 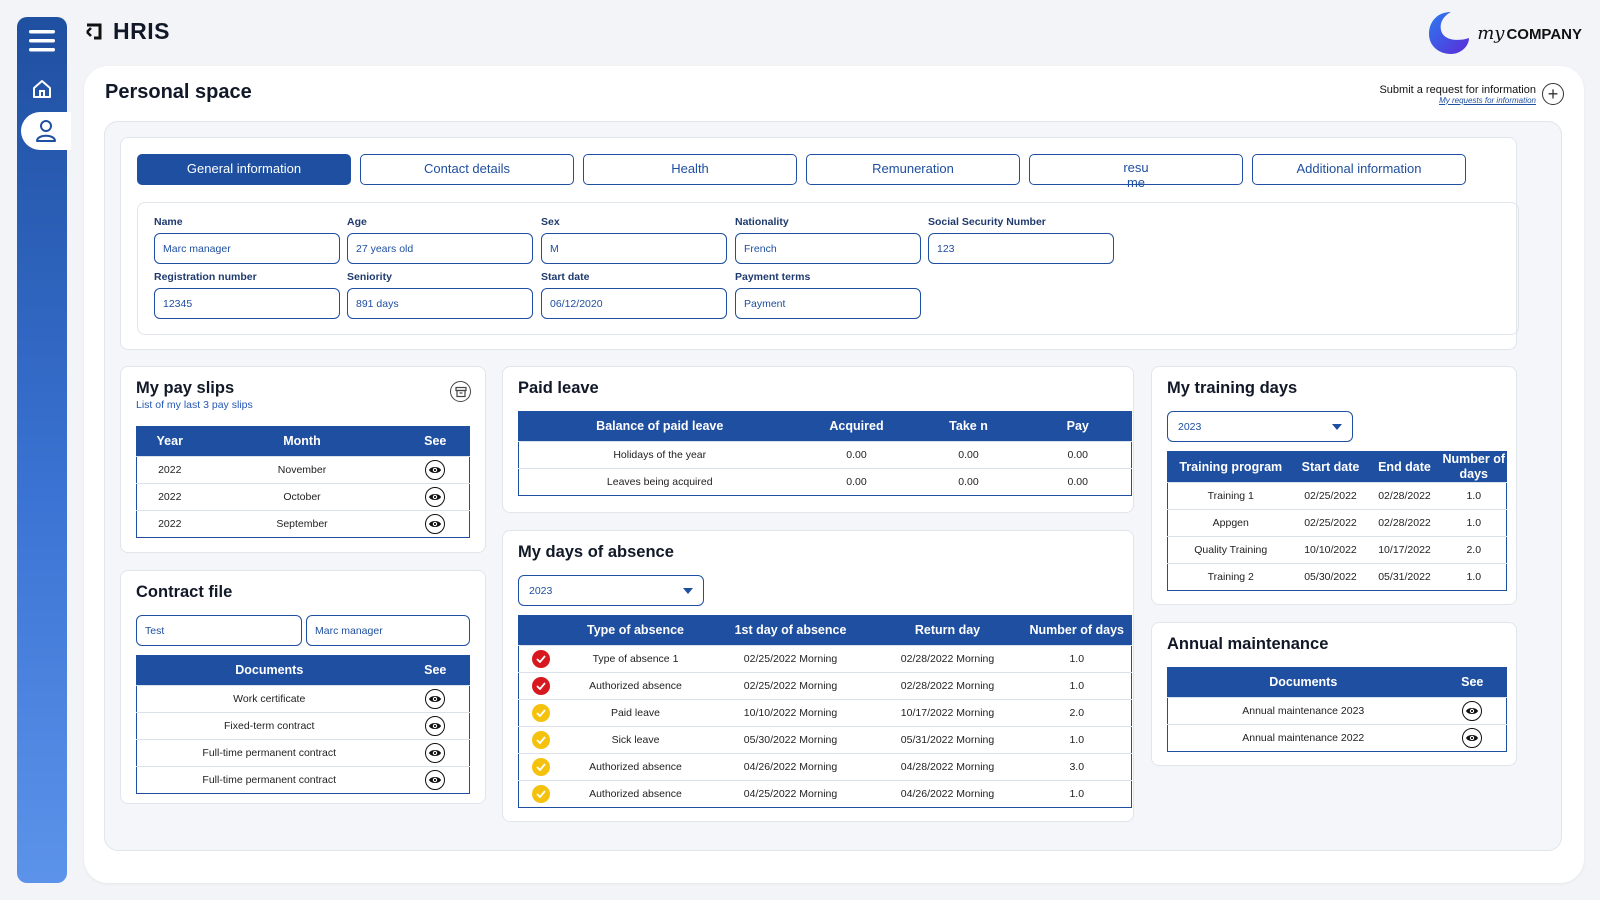 What do you see at coordinates (42, 89) in the screenshot?
I see `home-icon` at bounding box center [42, 89].